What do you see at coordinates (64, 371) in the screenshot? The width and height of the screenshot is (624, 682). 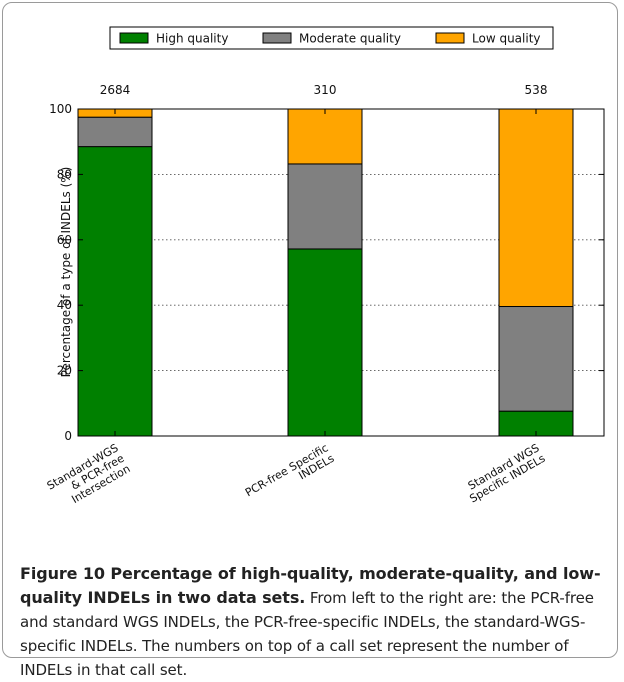 I see `y-tick-label: 20` at bounding box center [64, 371].